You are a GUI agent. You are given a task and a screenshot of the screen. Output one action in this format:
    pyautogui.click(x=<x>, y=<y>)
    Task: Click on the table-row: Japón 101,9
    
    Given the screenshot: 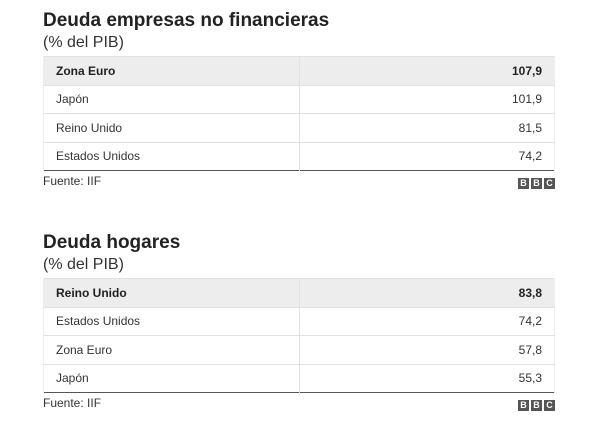 What is the action you would take?
    pyautogui.click(x=299, y=99)
    